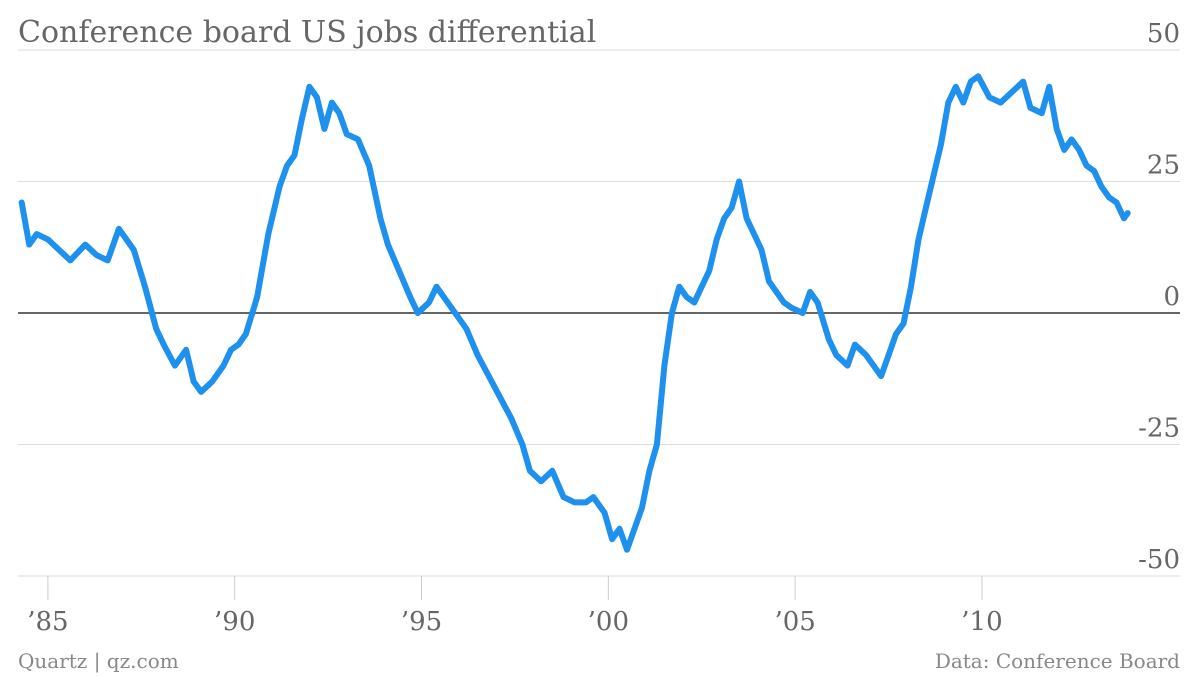  I want to click on y-tick-label-2: 0, so click(1171, 297).